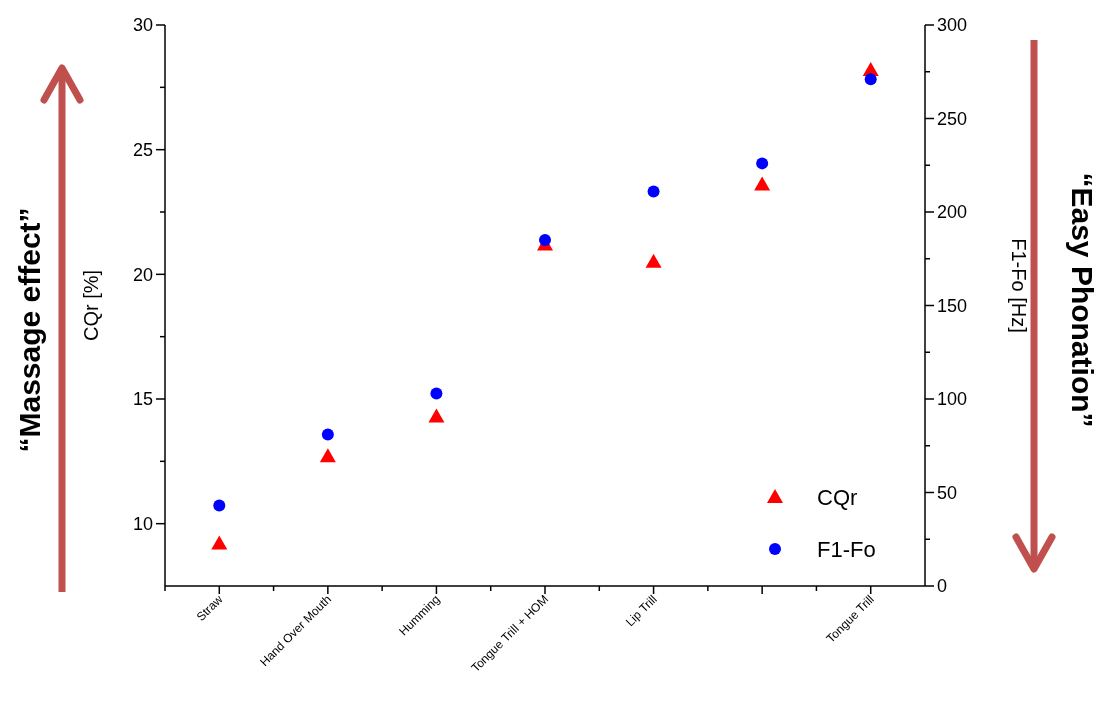 The height and width of the screenshot is (709, 1094). What do you see at coordinates (952, 212) in the screenshot?
I see `y2-tick-label: 200` at bounding box center [952, 212].